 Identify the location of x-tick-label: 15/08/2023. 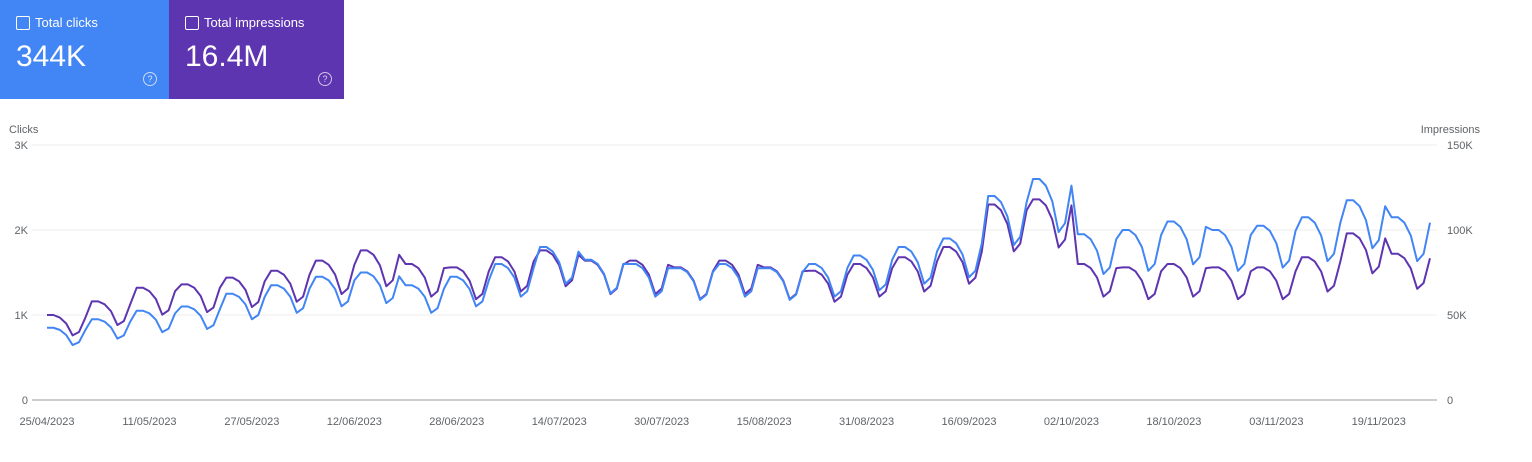
(764, 422).